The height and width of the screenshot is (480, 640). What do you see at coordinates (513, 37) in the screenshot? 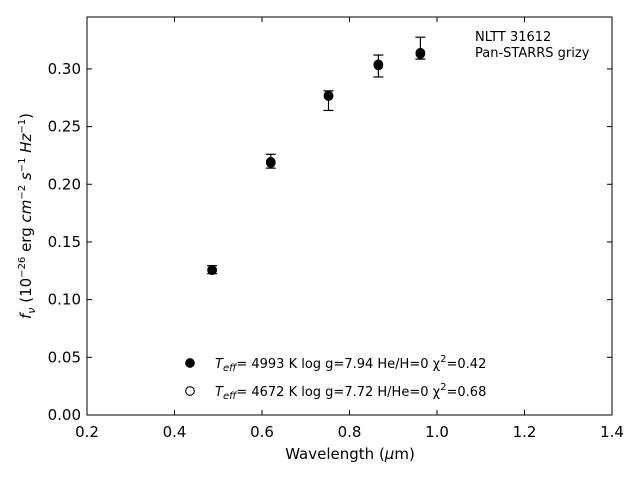
I see `annotation-object-name: NLTT 31612` at bounding box center [513, 37].